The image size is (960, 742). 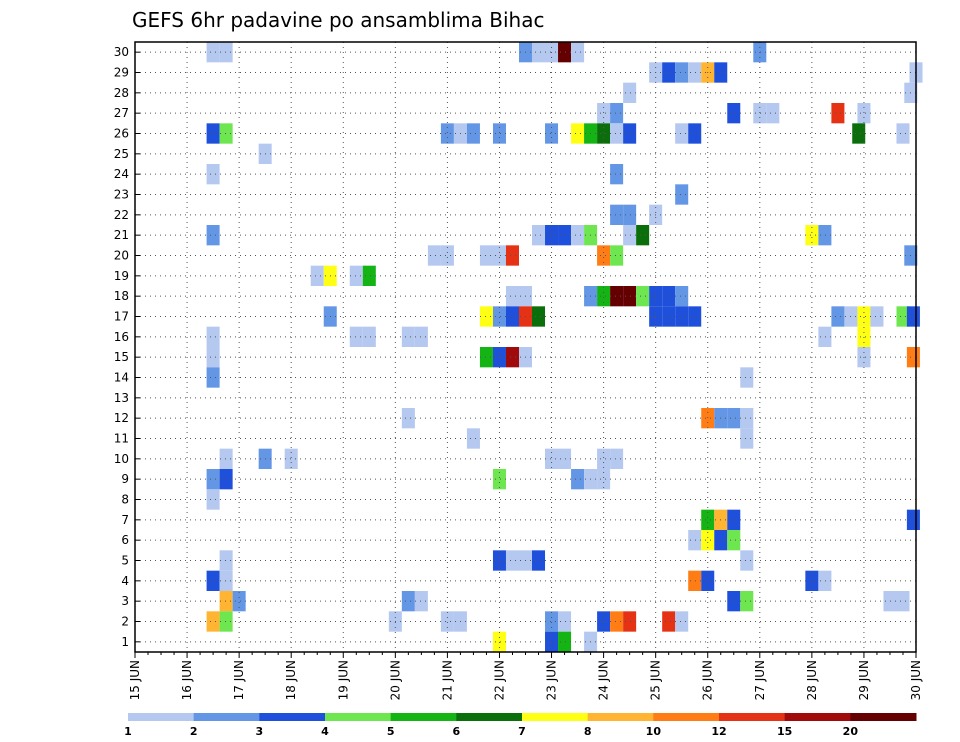 What do you see at coordinates (395, 680) in the screenshot?
I see `x-tick-label: 20 JUN` at bounding box center [395, 680].